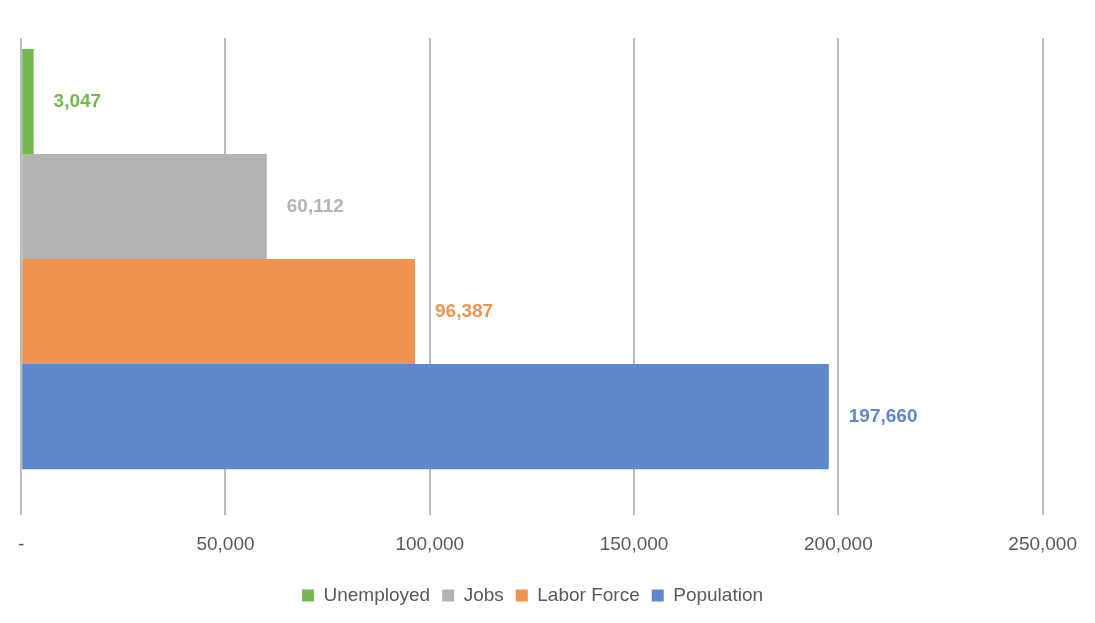 The width and height of the screenshot is (1095, 623). What do you see at coordinates (430, 543) in the screenshot?
I see `x-tick-label: 100,000` at bounding box center [430, 543].